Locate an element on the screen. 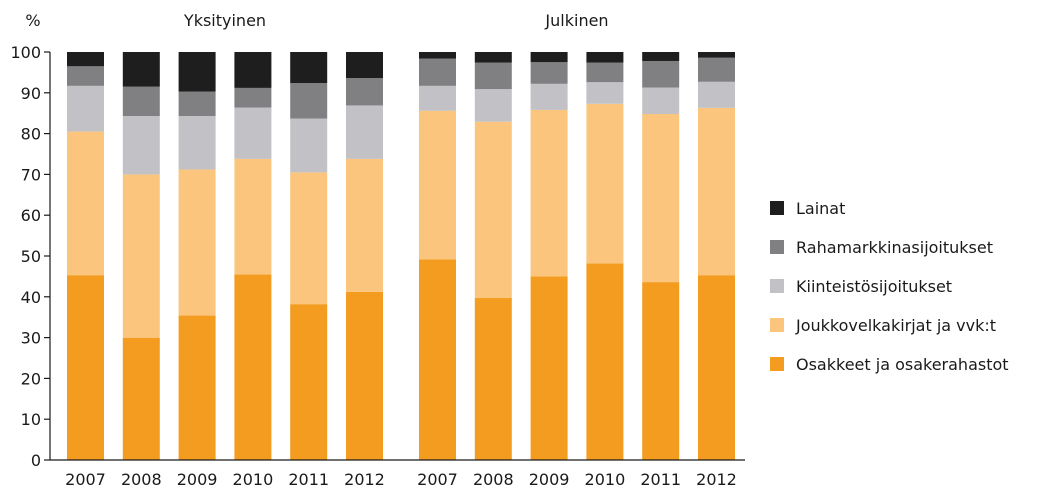 This screenshot has width=1041, height=490. y-axis-unit-label: % is located at coordinates (32, 20).